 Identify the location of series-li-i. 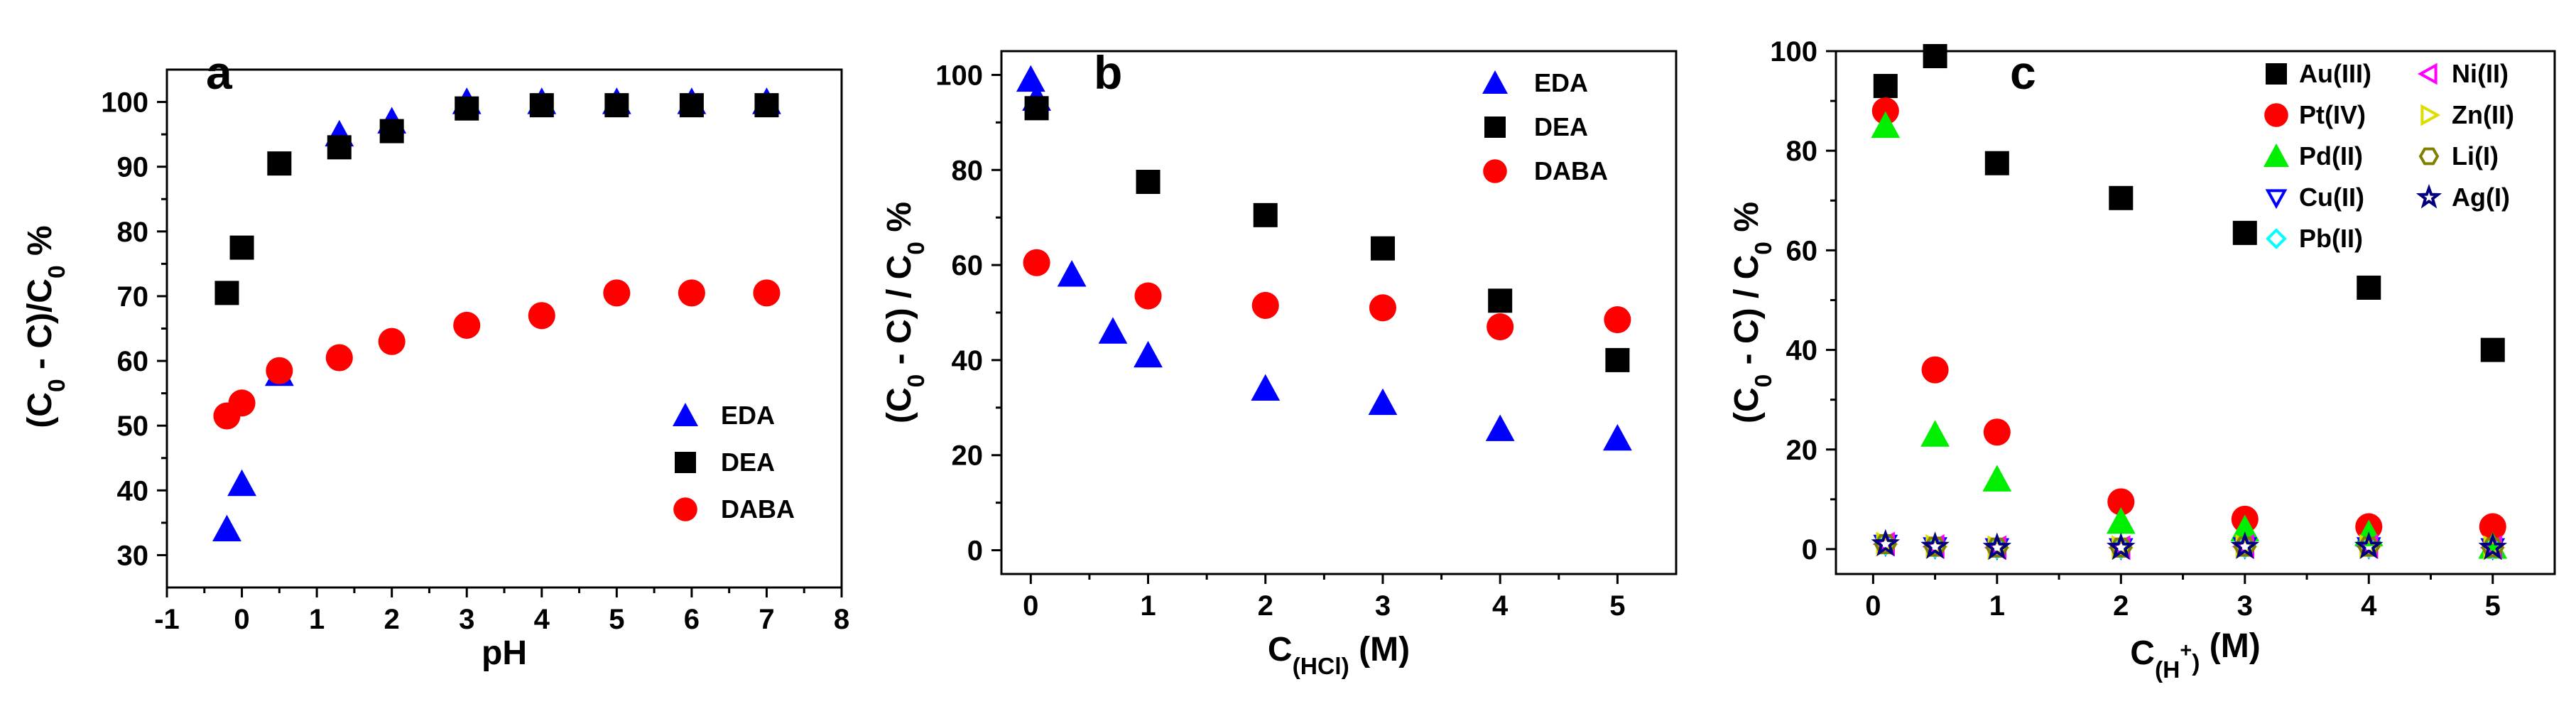
(2189, 546).